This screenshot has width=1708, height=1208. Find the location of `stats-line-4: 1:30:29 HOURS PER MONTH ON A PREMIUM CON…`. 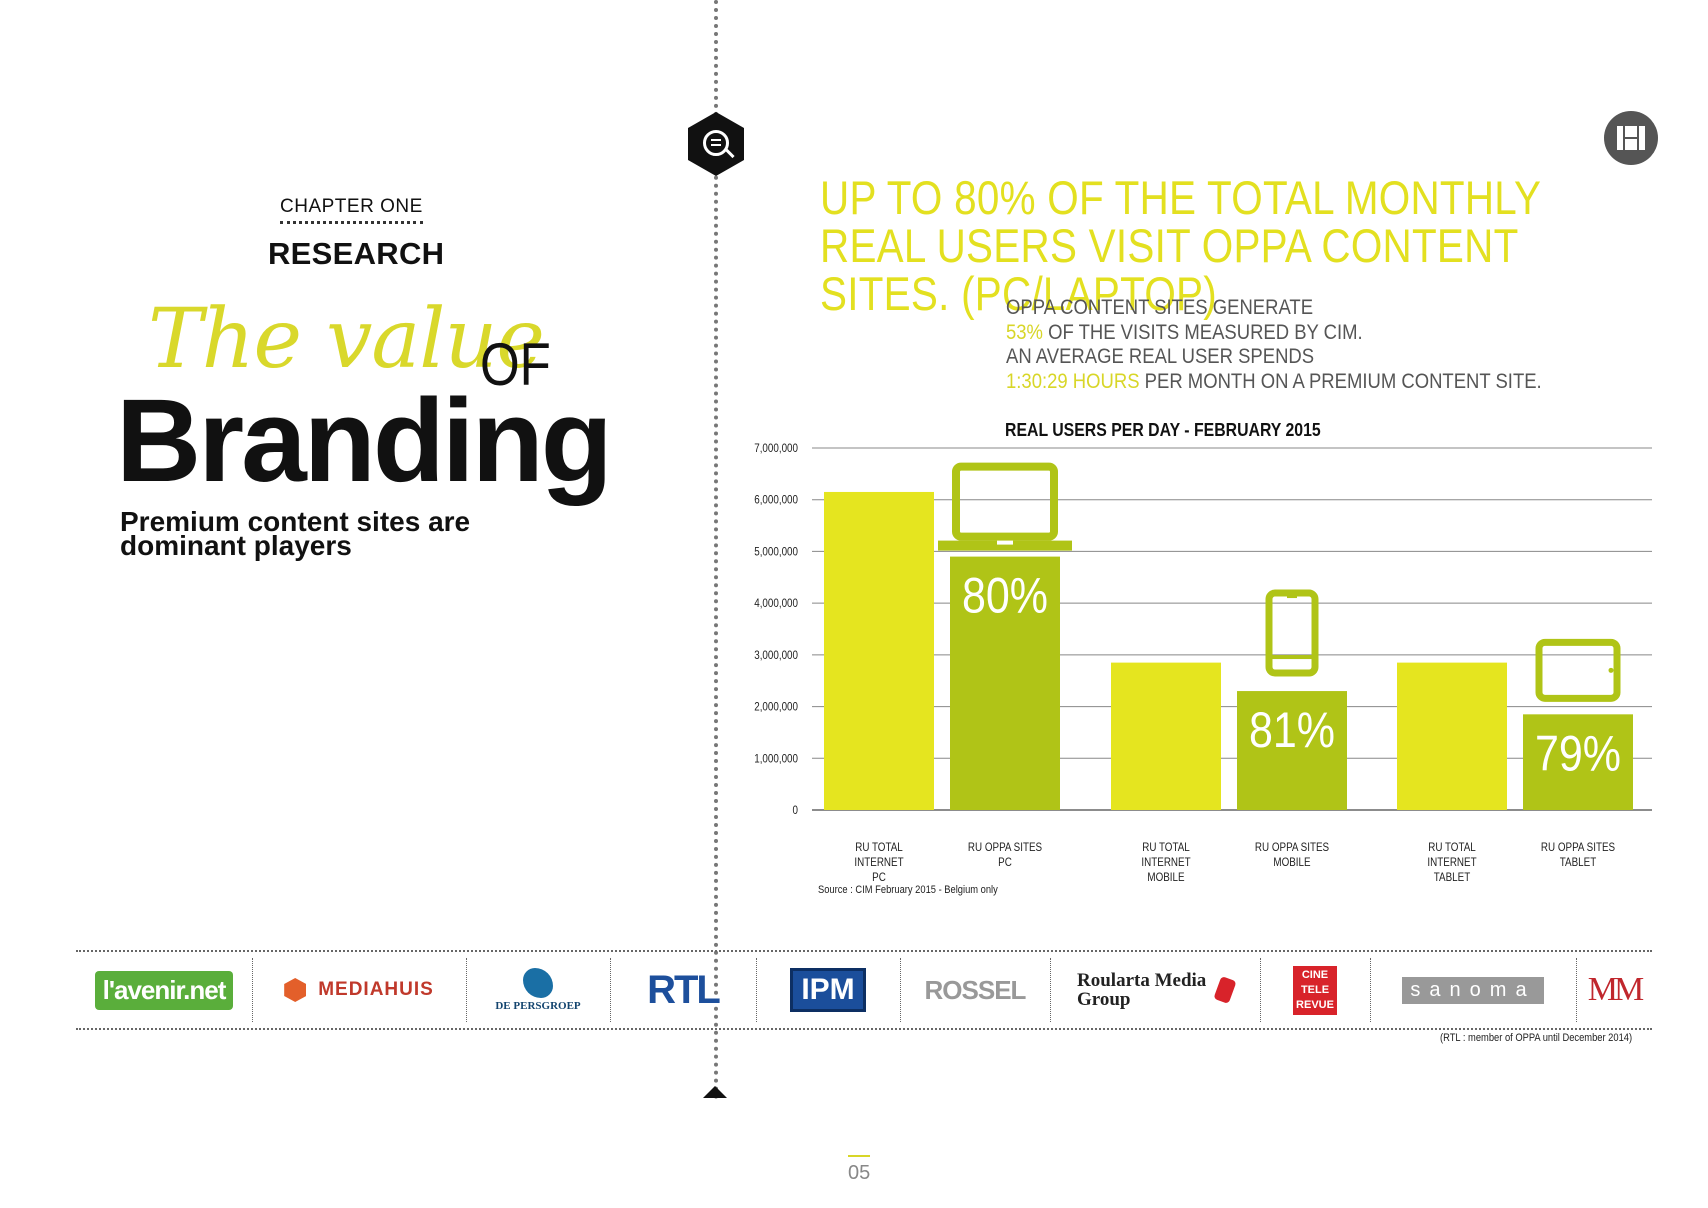

stats-line-4: 1:30:29 HOURS PER MONTH ON A PREMIUM CON… is located at coordinates (1274, 381).